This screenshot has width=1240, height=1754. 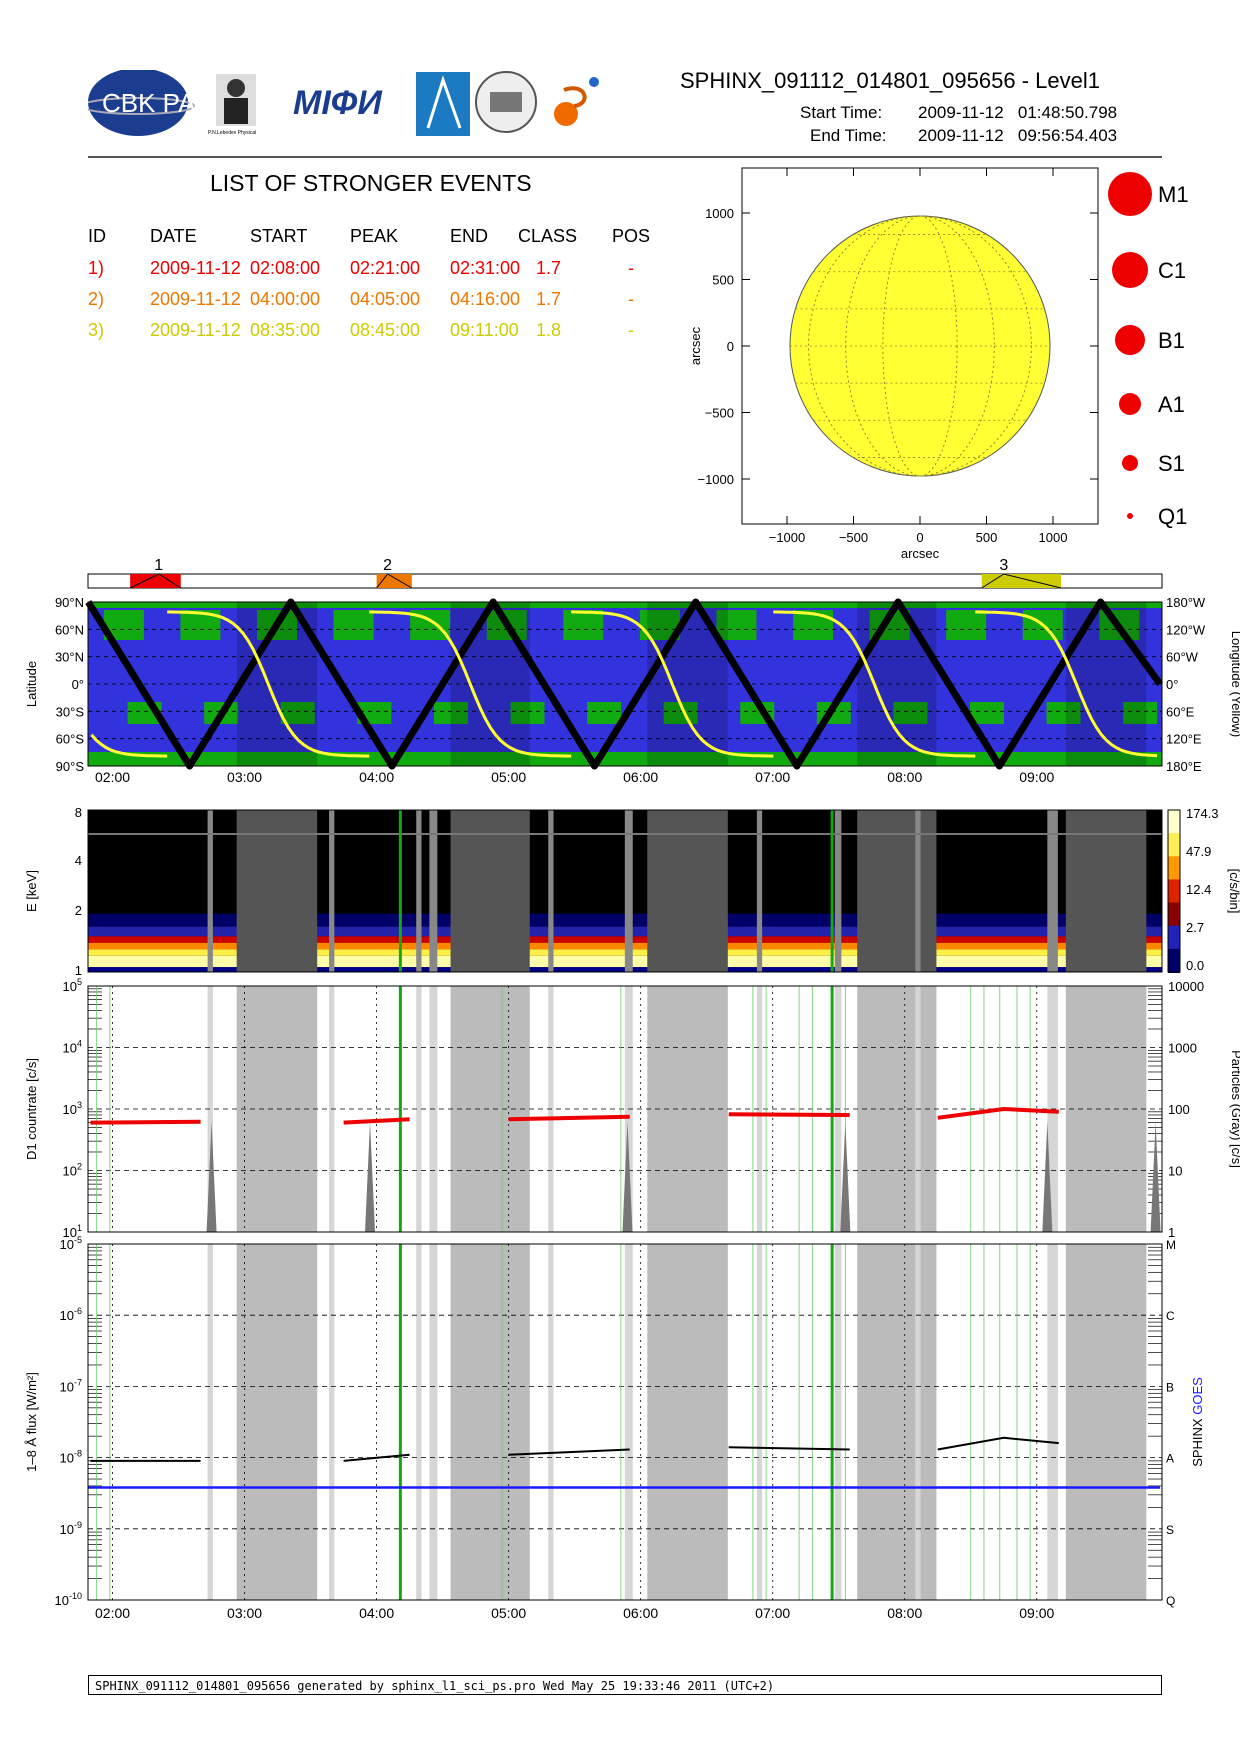 What do you see at coordinates (987, 537) in the screenshot?
I see `x-tick-label: 500` at bounding box center [987, 537].